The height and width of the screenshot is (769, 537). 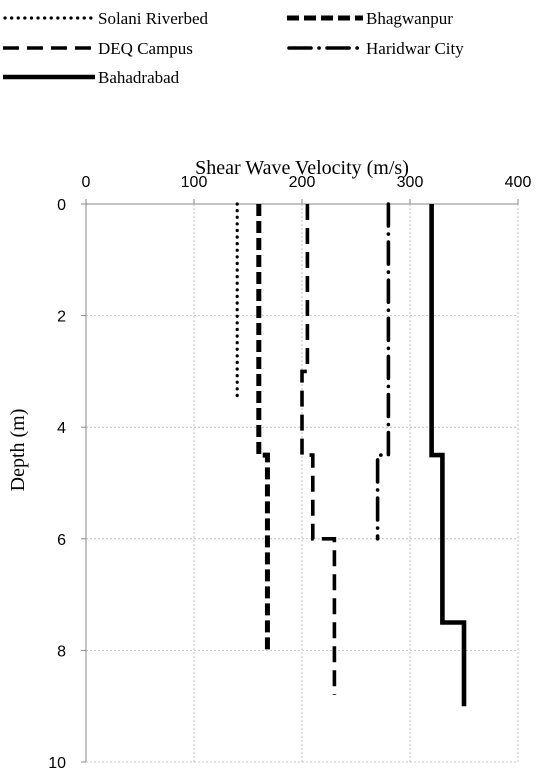 What do you see at coordinates (410, 182) in the screenshot?
I see `x-tick-label: 300` at bounding box center [410, 182].